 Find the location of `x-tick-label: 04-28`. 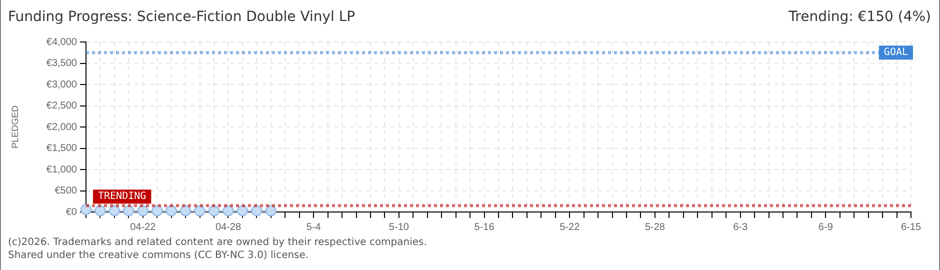

x-tick-label: 04-28 is located at coordinates (228, 227).